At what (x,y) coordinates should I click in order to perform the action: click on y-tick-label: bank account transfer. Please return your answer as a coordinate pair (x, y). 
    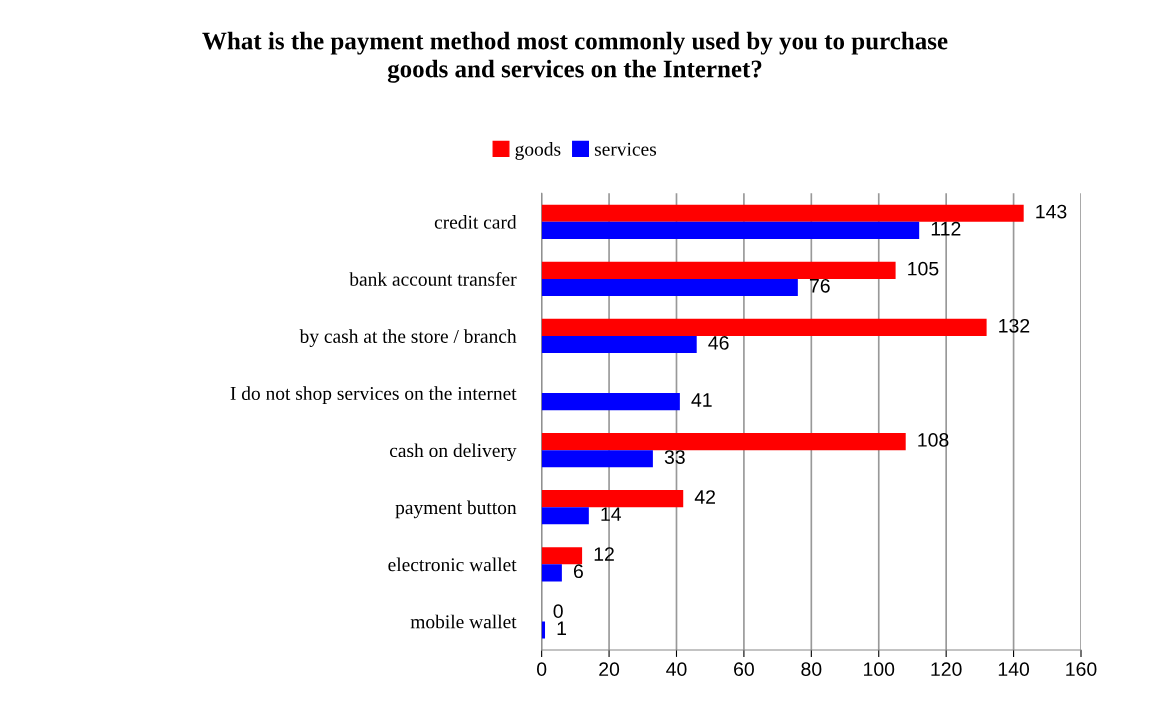
    Looking at the image, I should click on (433, 278).